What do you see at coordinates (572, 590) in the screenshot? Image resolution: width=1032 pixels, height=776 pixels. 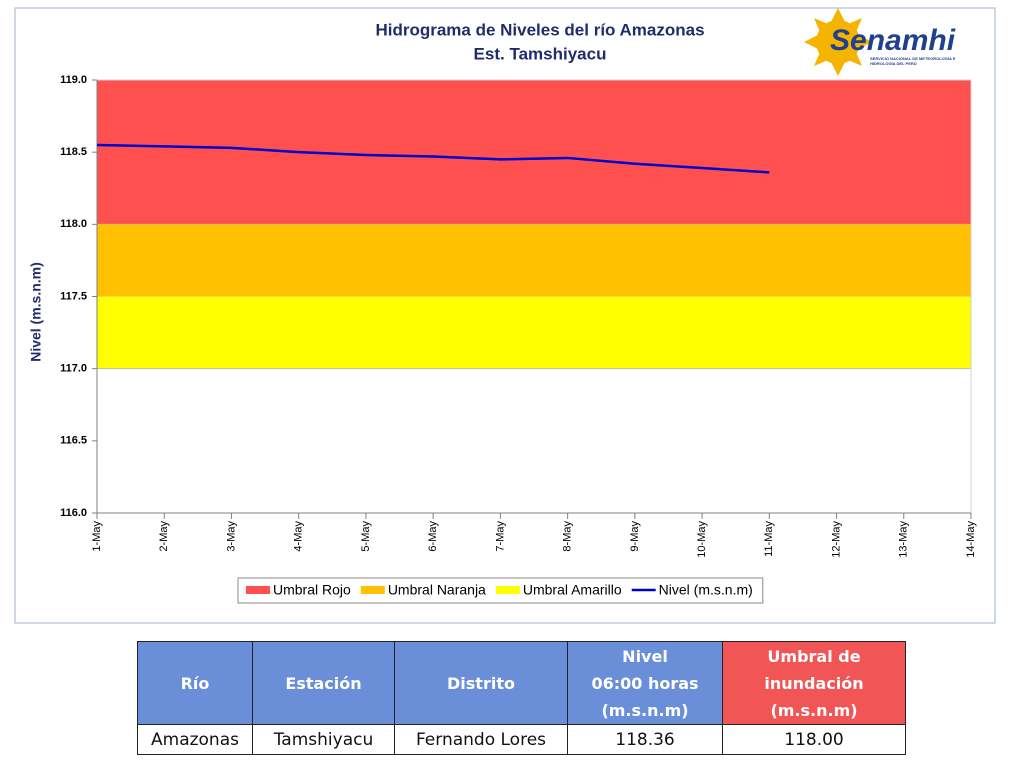 I see `legend-label: Umbral Amarillo` at bounding box center [572, 590].